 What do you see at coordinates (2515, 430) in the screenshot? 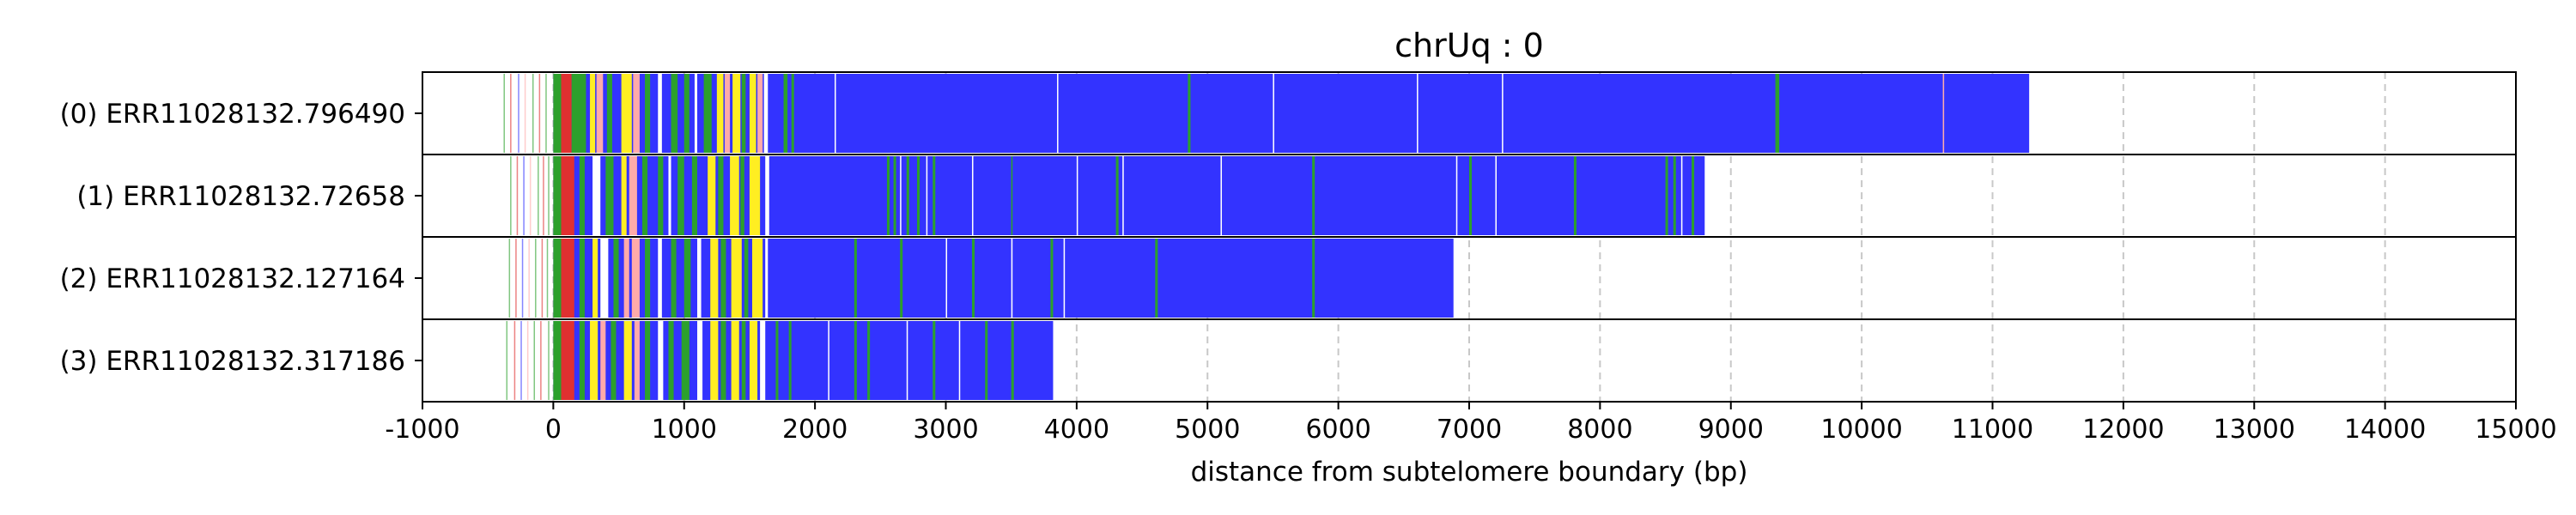
I see `x-tick-label-16: 15000` at bounding box center [2515, 430].